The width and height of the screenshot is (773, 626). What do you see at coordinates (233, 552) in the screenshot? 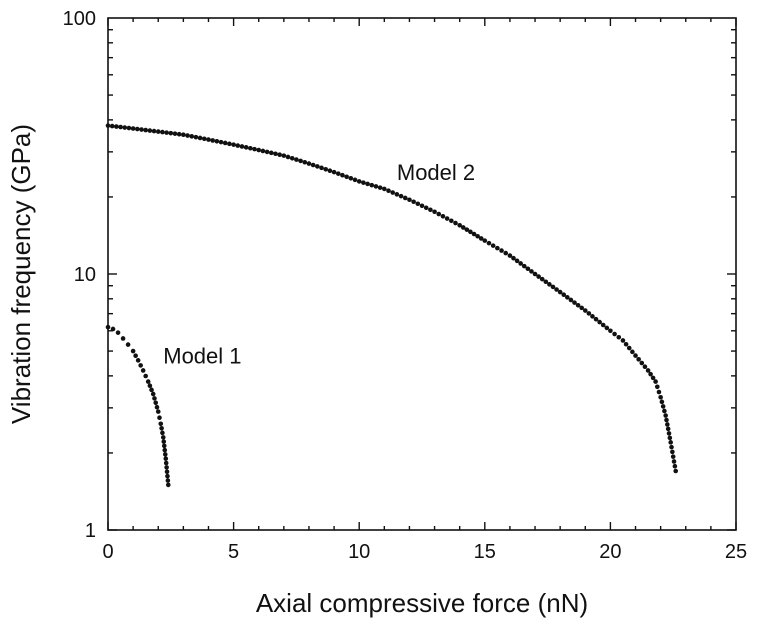
I see `x-tick-label: 5` at bounding box center [233, 552].